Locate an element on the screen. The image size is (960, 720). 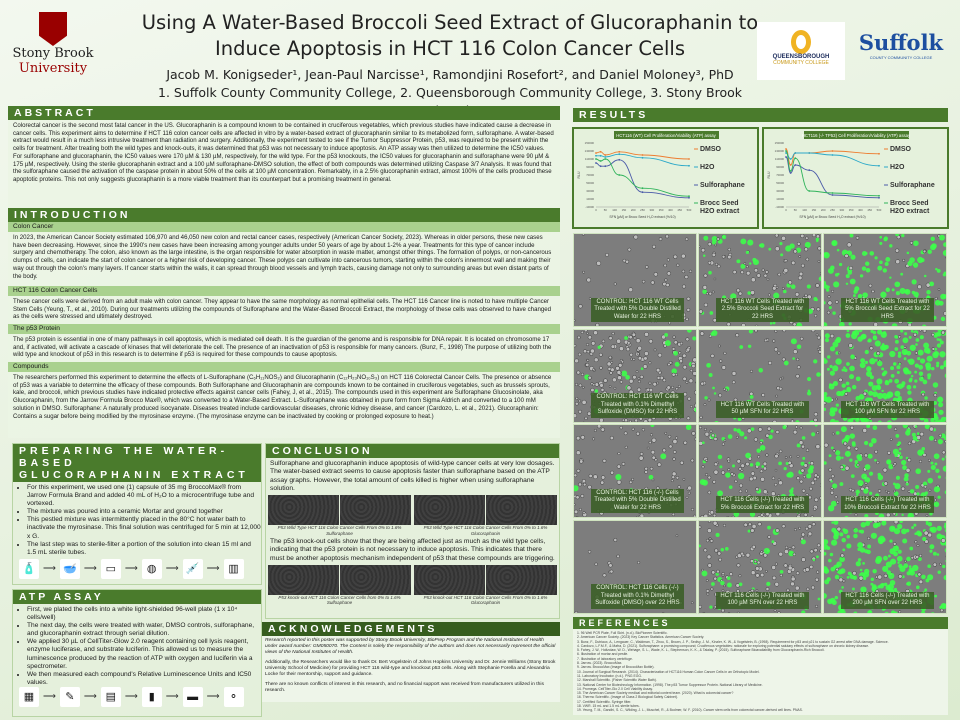
logo-text: University is located at coordinates (53, 68).